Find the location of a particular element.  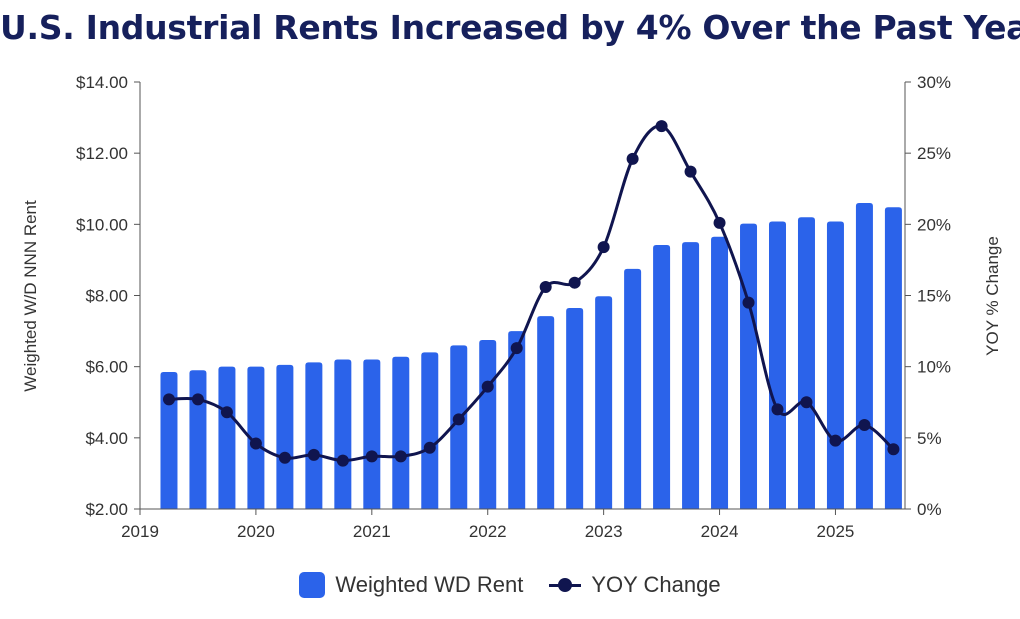

left-tick-label: $10.00 is located at coordinates (102, 224).